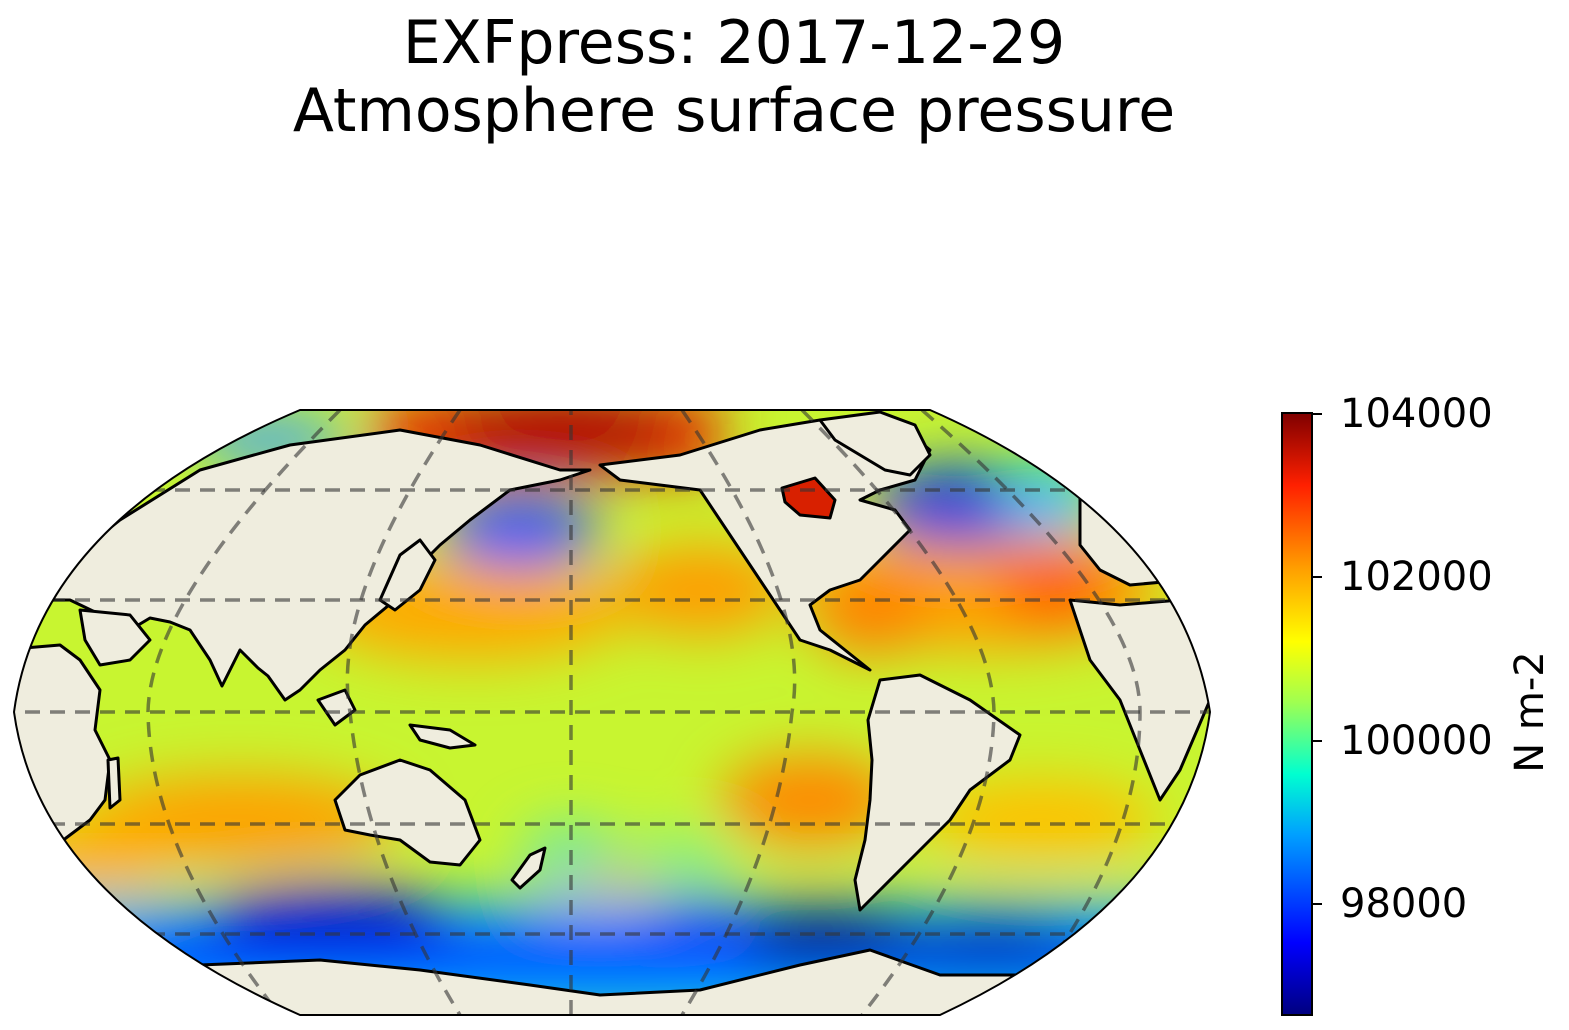 This screenshot has height=1030, width=1569. I want to click on land-south-america, so click(937, 792).